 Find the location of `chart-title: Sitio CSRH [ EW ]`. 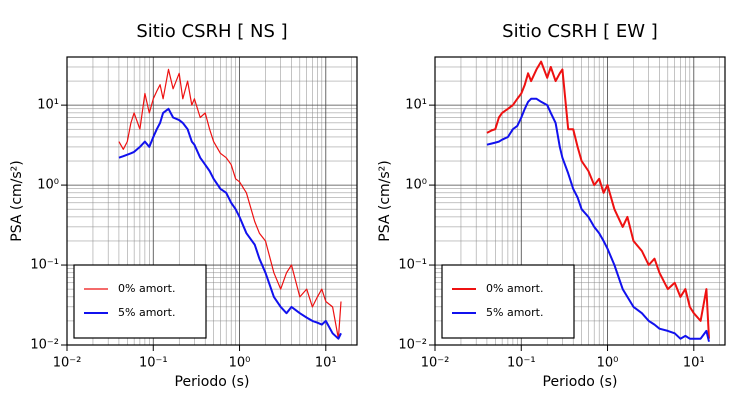

chart-title: Sitio CSRH [ EW ] is located at coordinates (580, 31).